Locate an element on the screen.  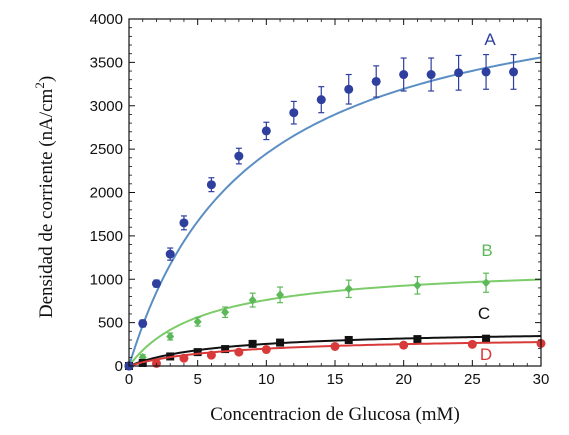
y-tick-label: 3000 is located at coordinates (106, 106).